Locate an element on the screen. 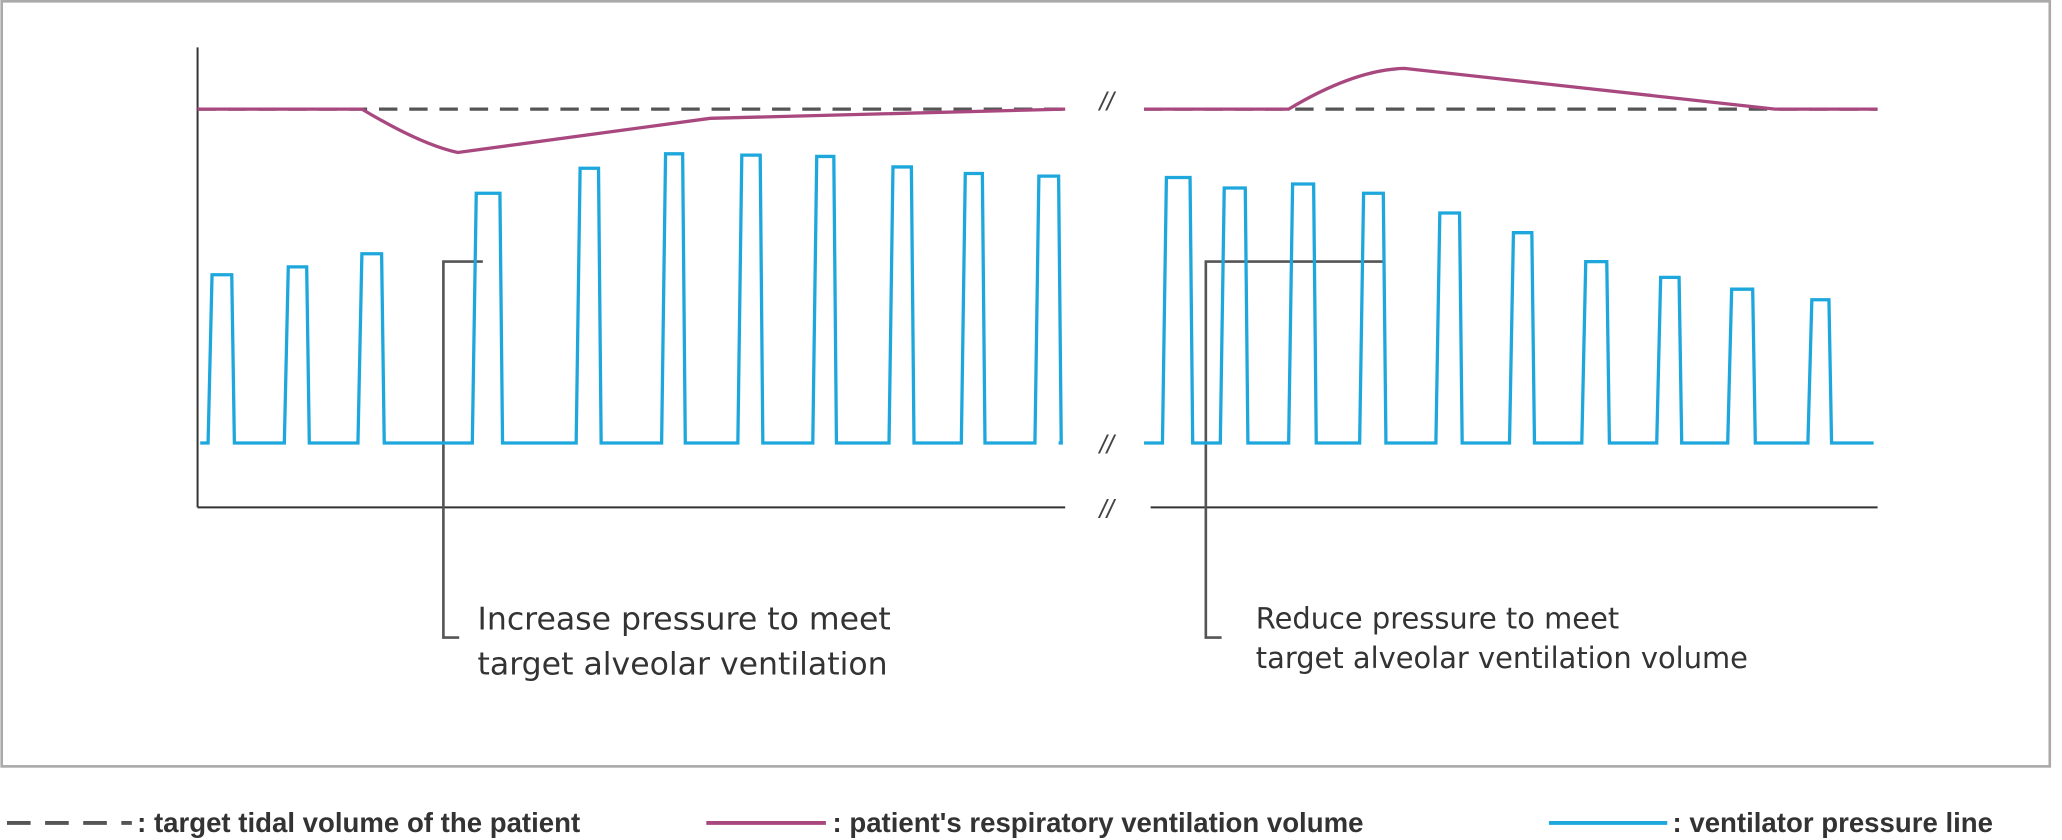  legend-label: : target tidal volume of the patient is located at coordinates (358, 822).